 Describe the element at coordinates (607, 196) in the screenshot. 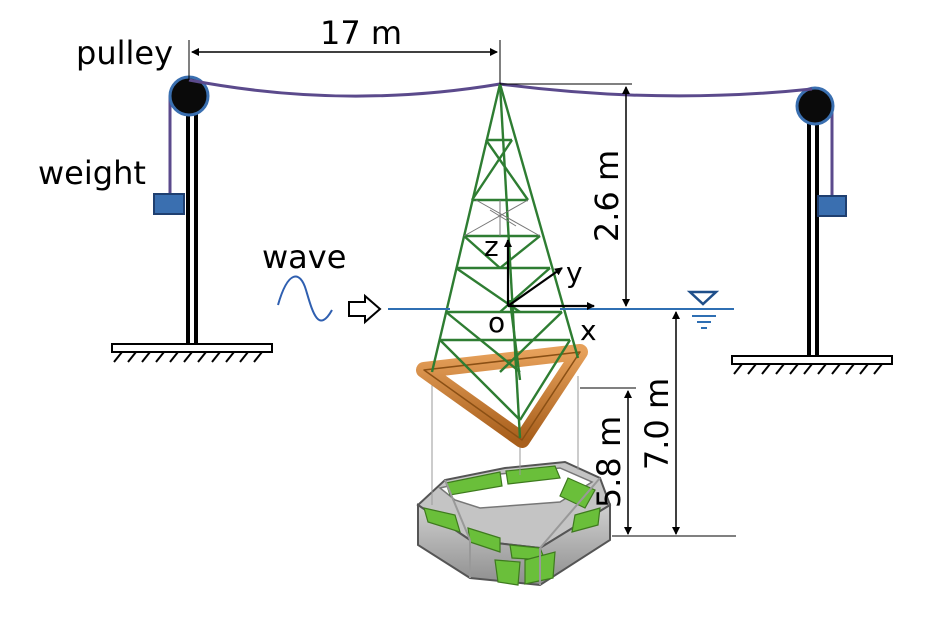

I see `tower-height-label: 2.6 m` at that location.